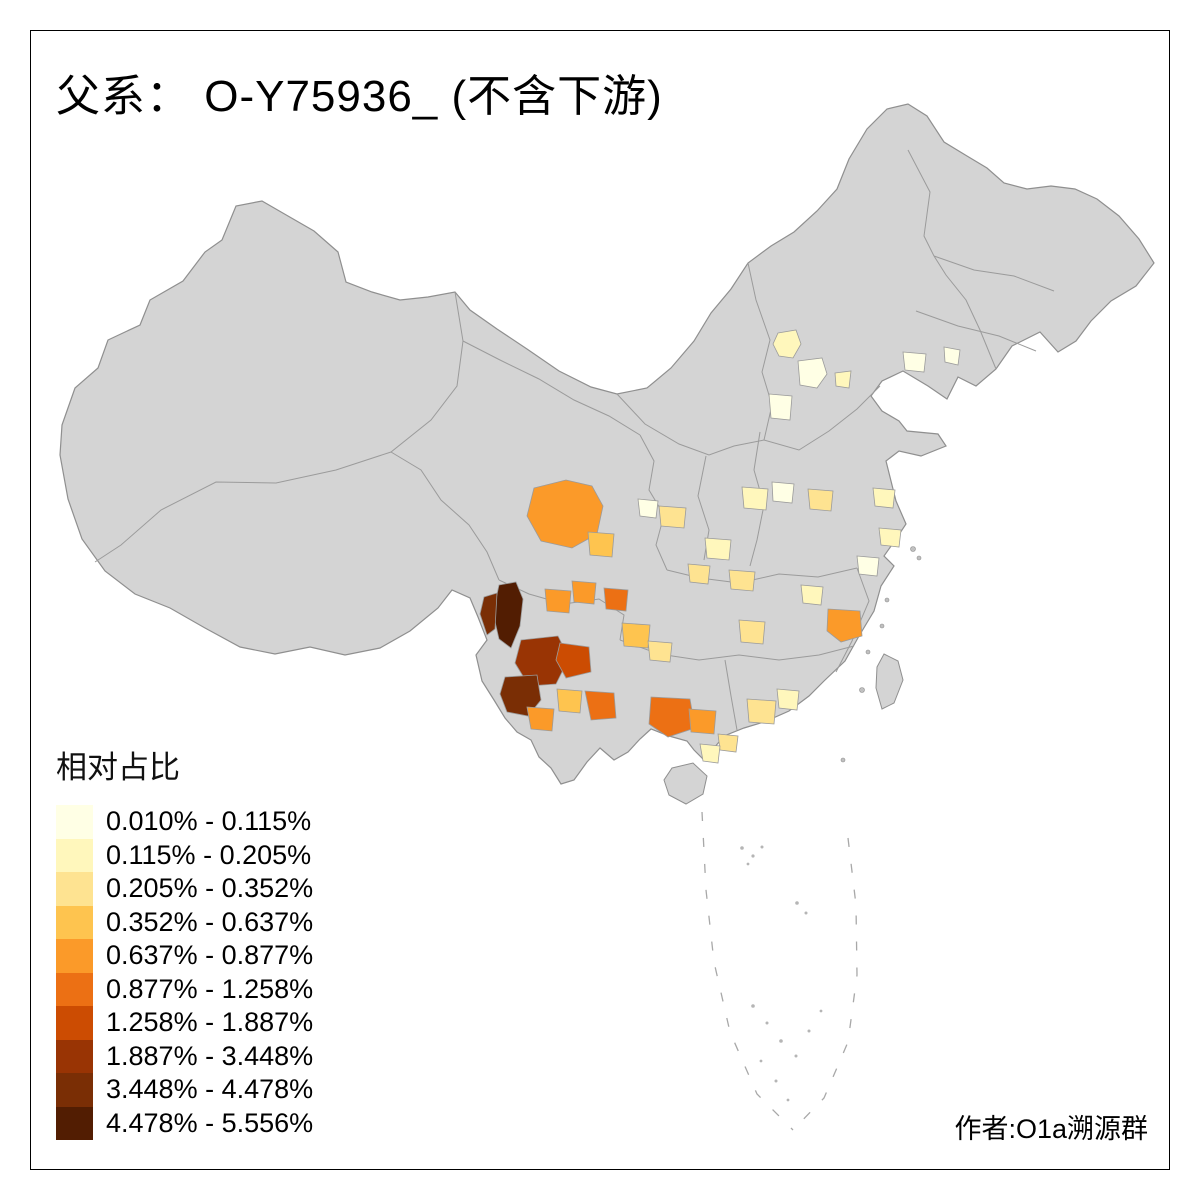 The image size is (1200, 1200). Describe the element at coordinates (118, 767) in the screenshot. I see `legend-title: 相对占比` at that location.